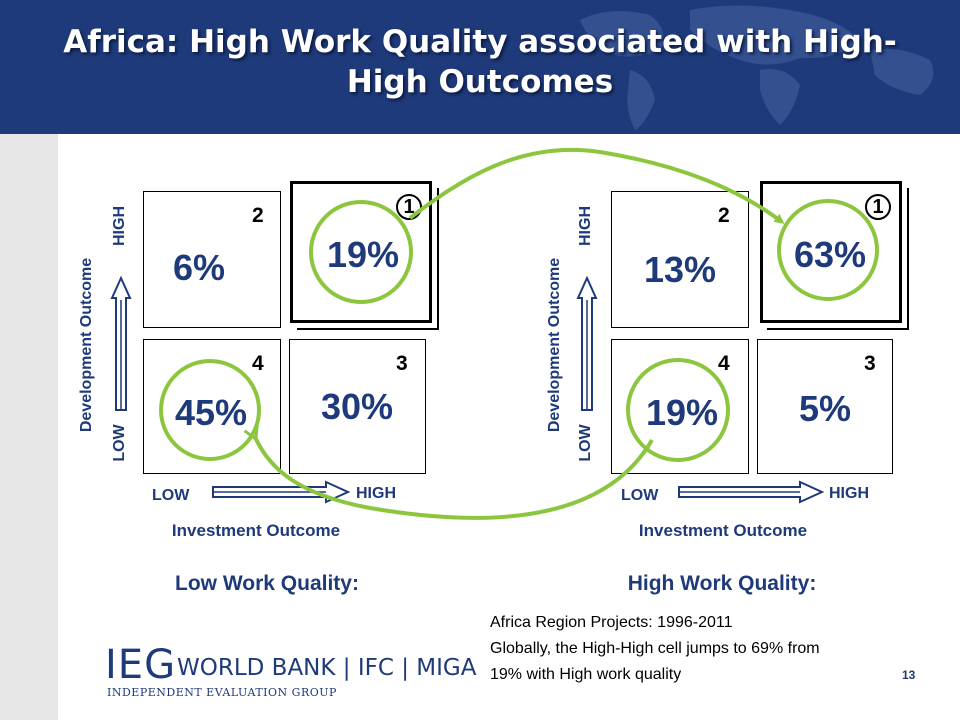 This screenshot has width=960, height=720. Describe the element at coordinates (121, 343) in the screenshot. I see `left-y-axis-arrow` at that location.